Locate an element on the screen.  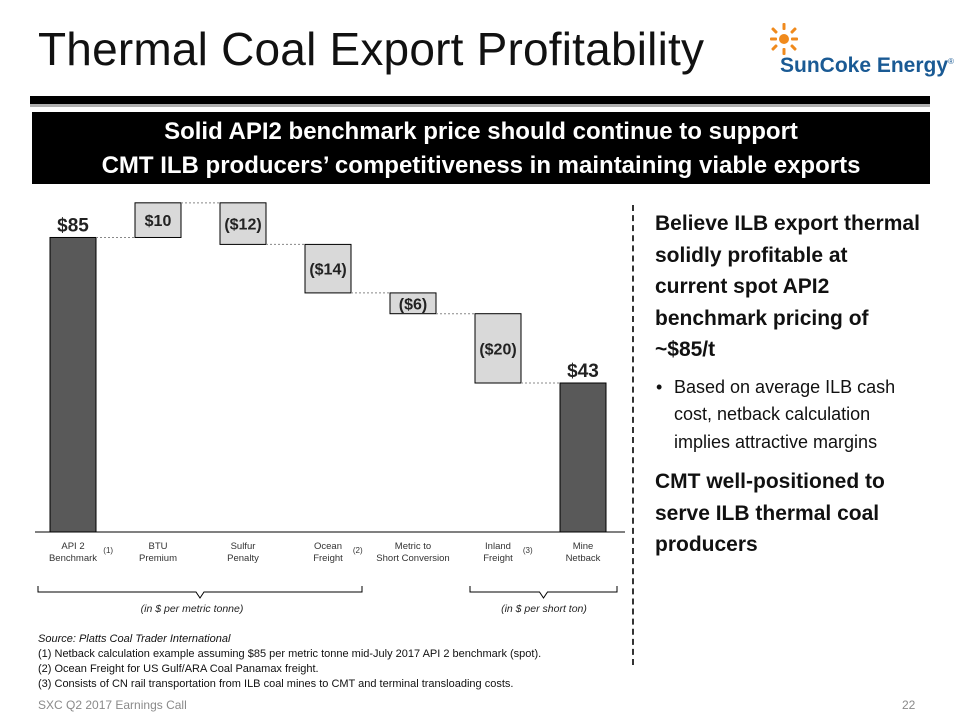
category-label-3-line1: Ocean is located at coordinates (328, 546).